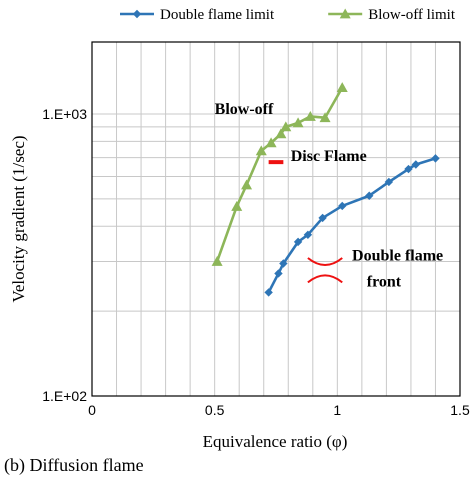 The image size is (476, 480). I want to click on y-tick-label: 1.E+02, so click(64, 396).